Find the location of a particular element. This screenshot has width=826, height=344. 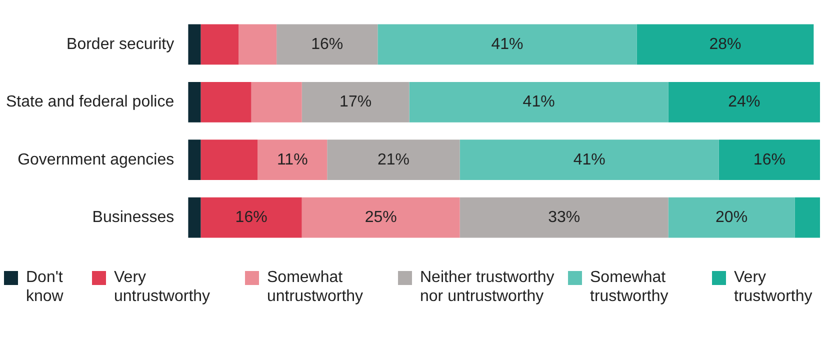

data-label: 24% is located at coordinates (744, 102).